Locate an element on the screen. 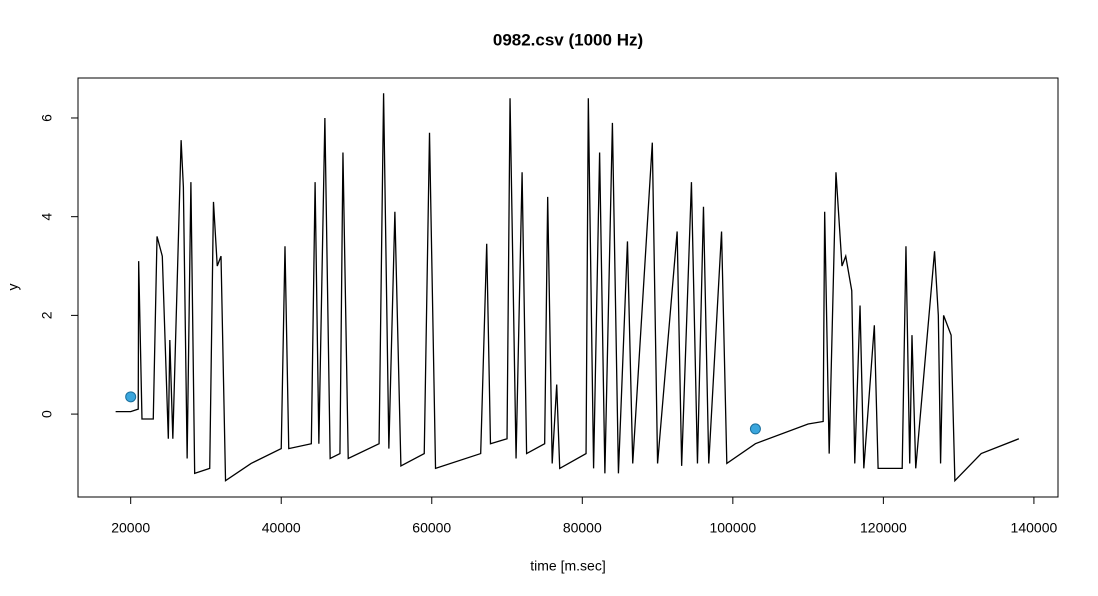 The width and height of the screenshot is (1098, 596). y-tick-label: 6 is located at coordinates (47, 118).